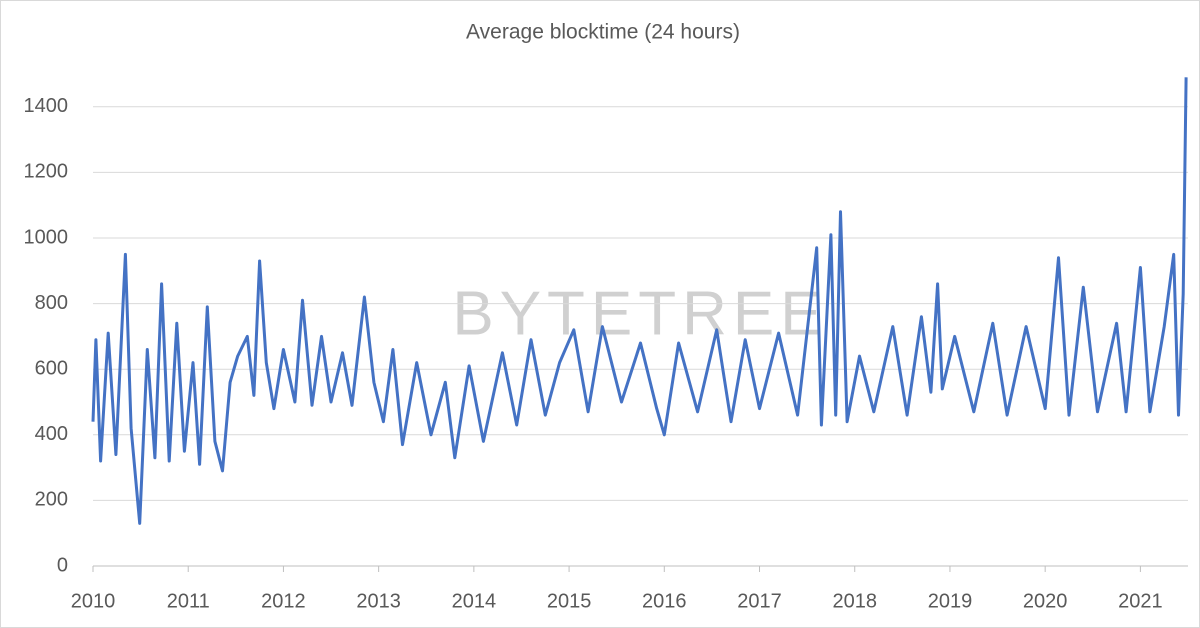 The width and height of the screenshot is (1200, 628). What do you see at coordinates (759, 601) in the screenshot?
I see `x-tick-label: 2017` at bounding box center [759, 601].